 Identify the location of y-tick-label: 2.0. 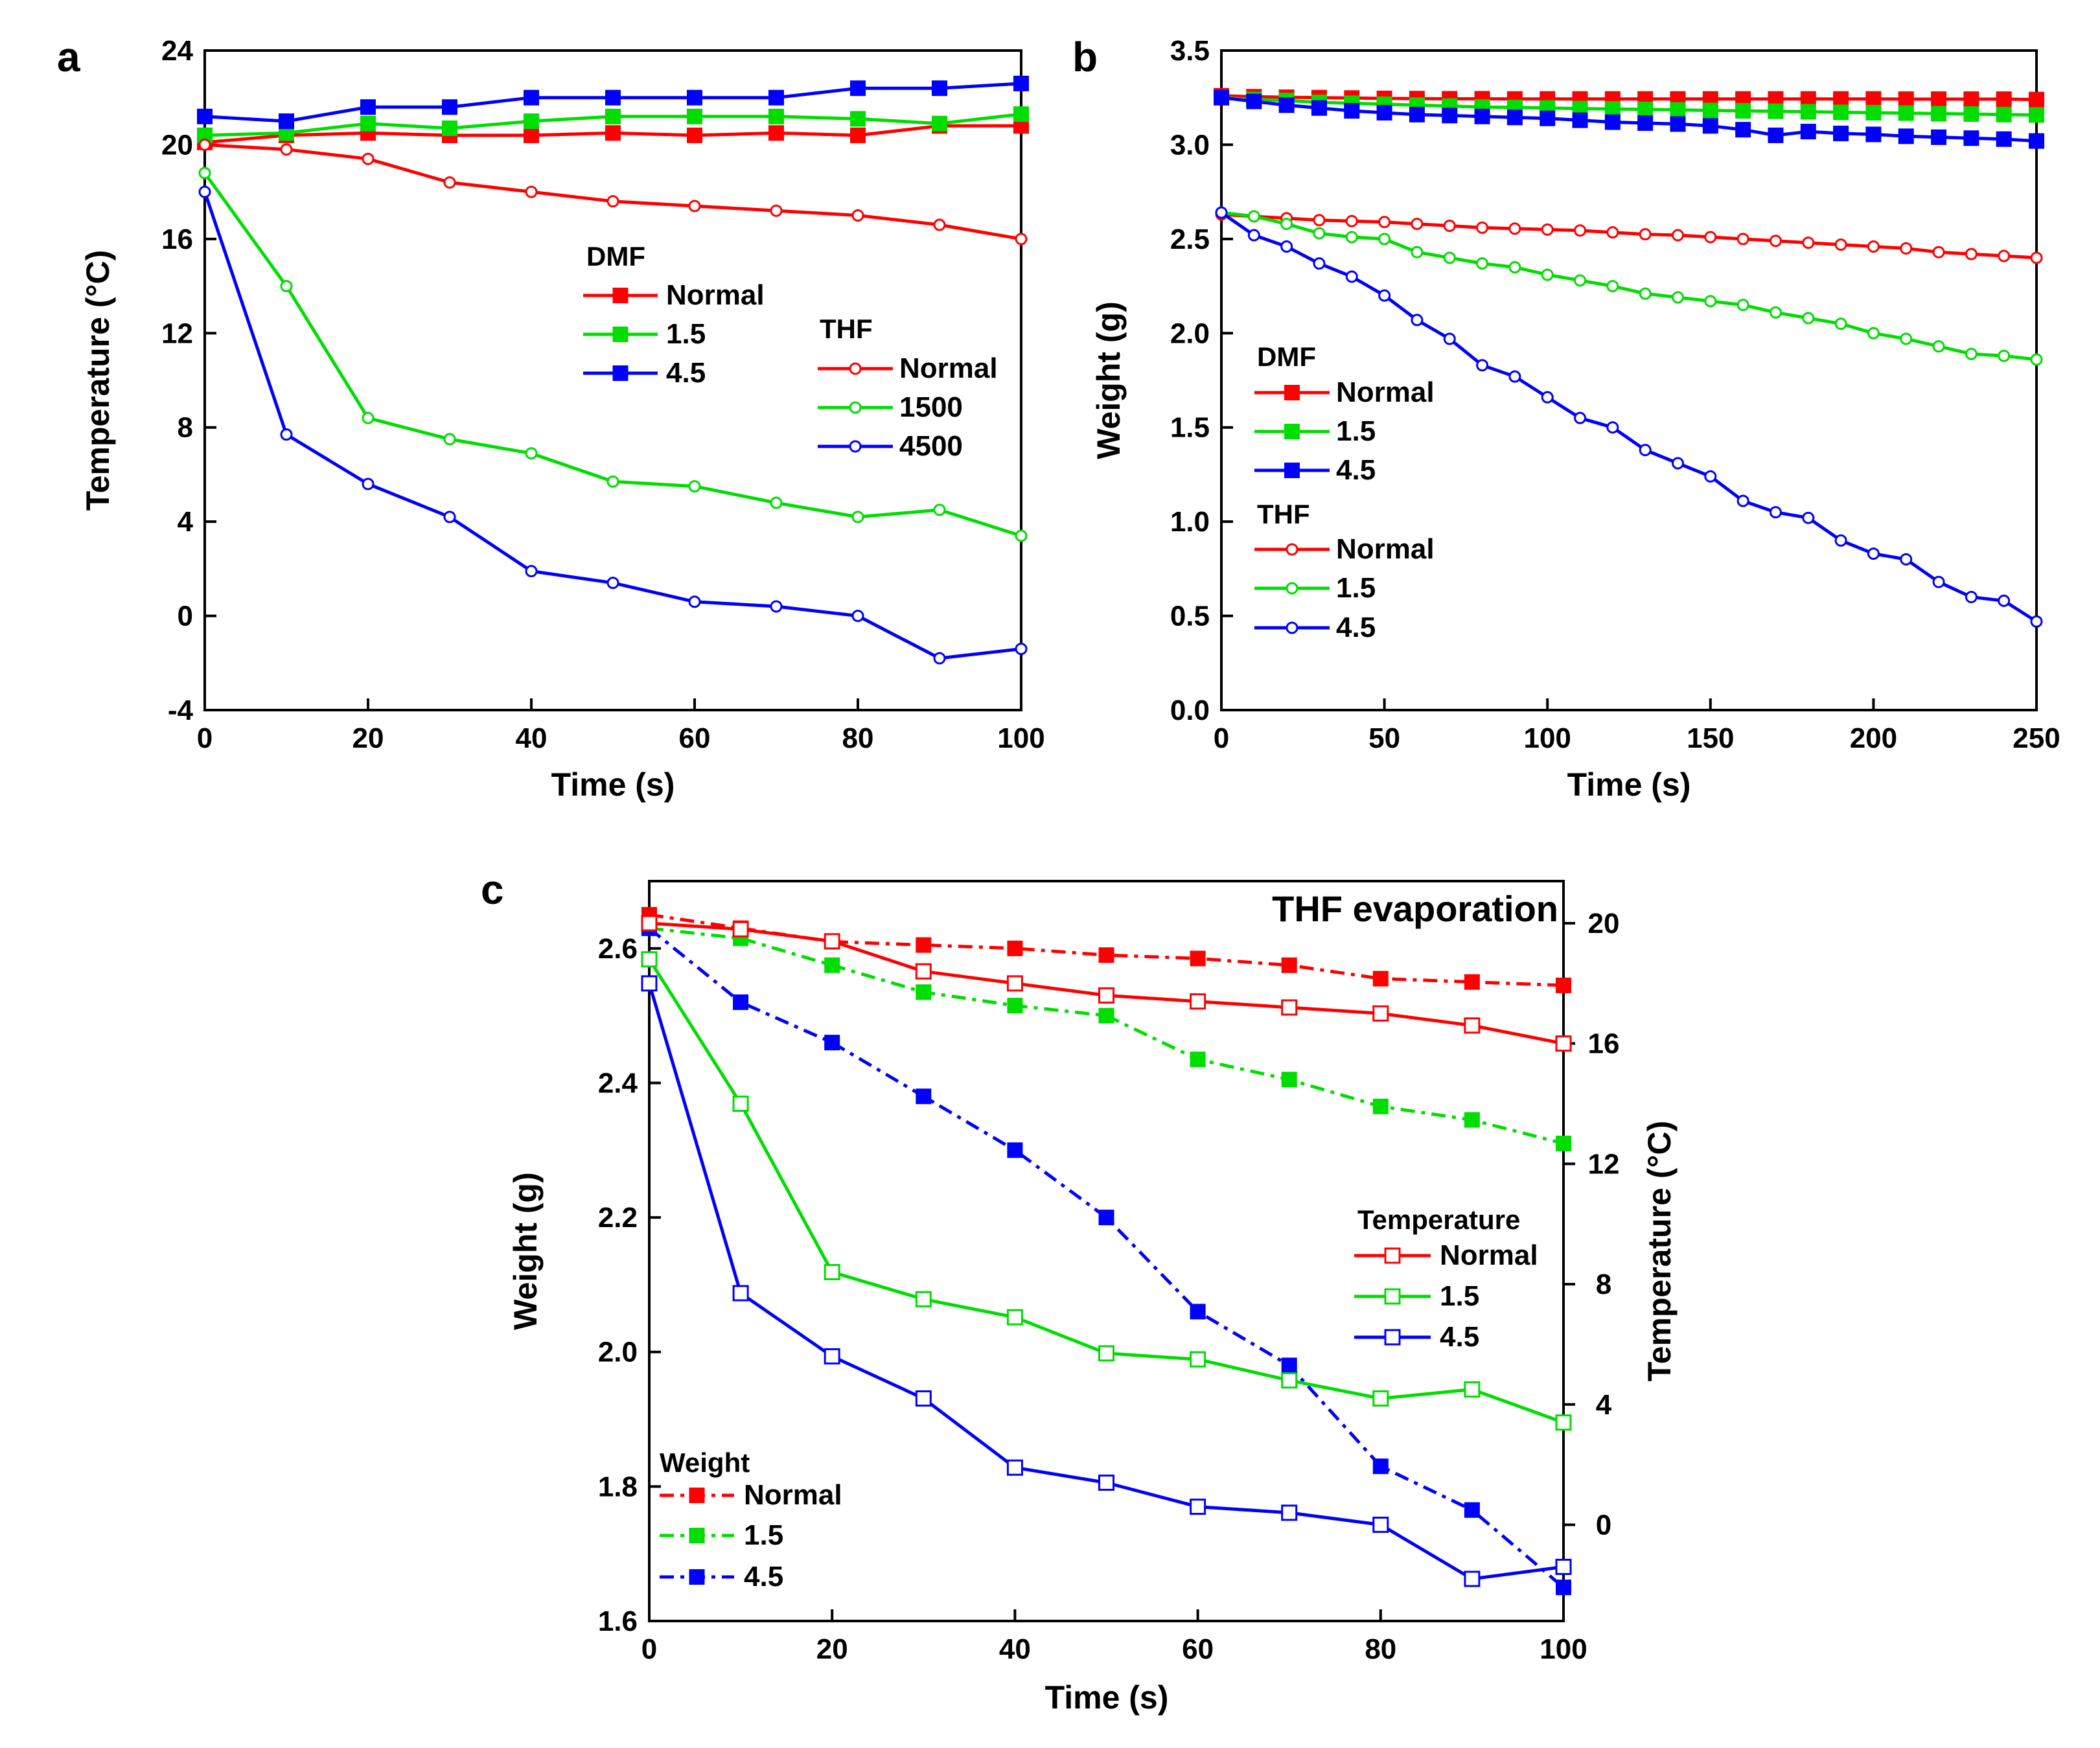
(1190, 333).